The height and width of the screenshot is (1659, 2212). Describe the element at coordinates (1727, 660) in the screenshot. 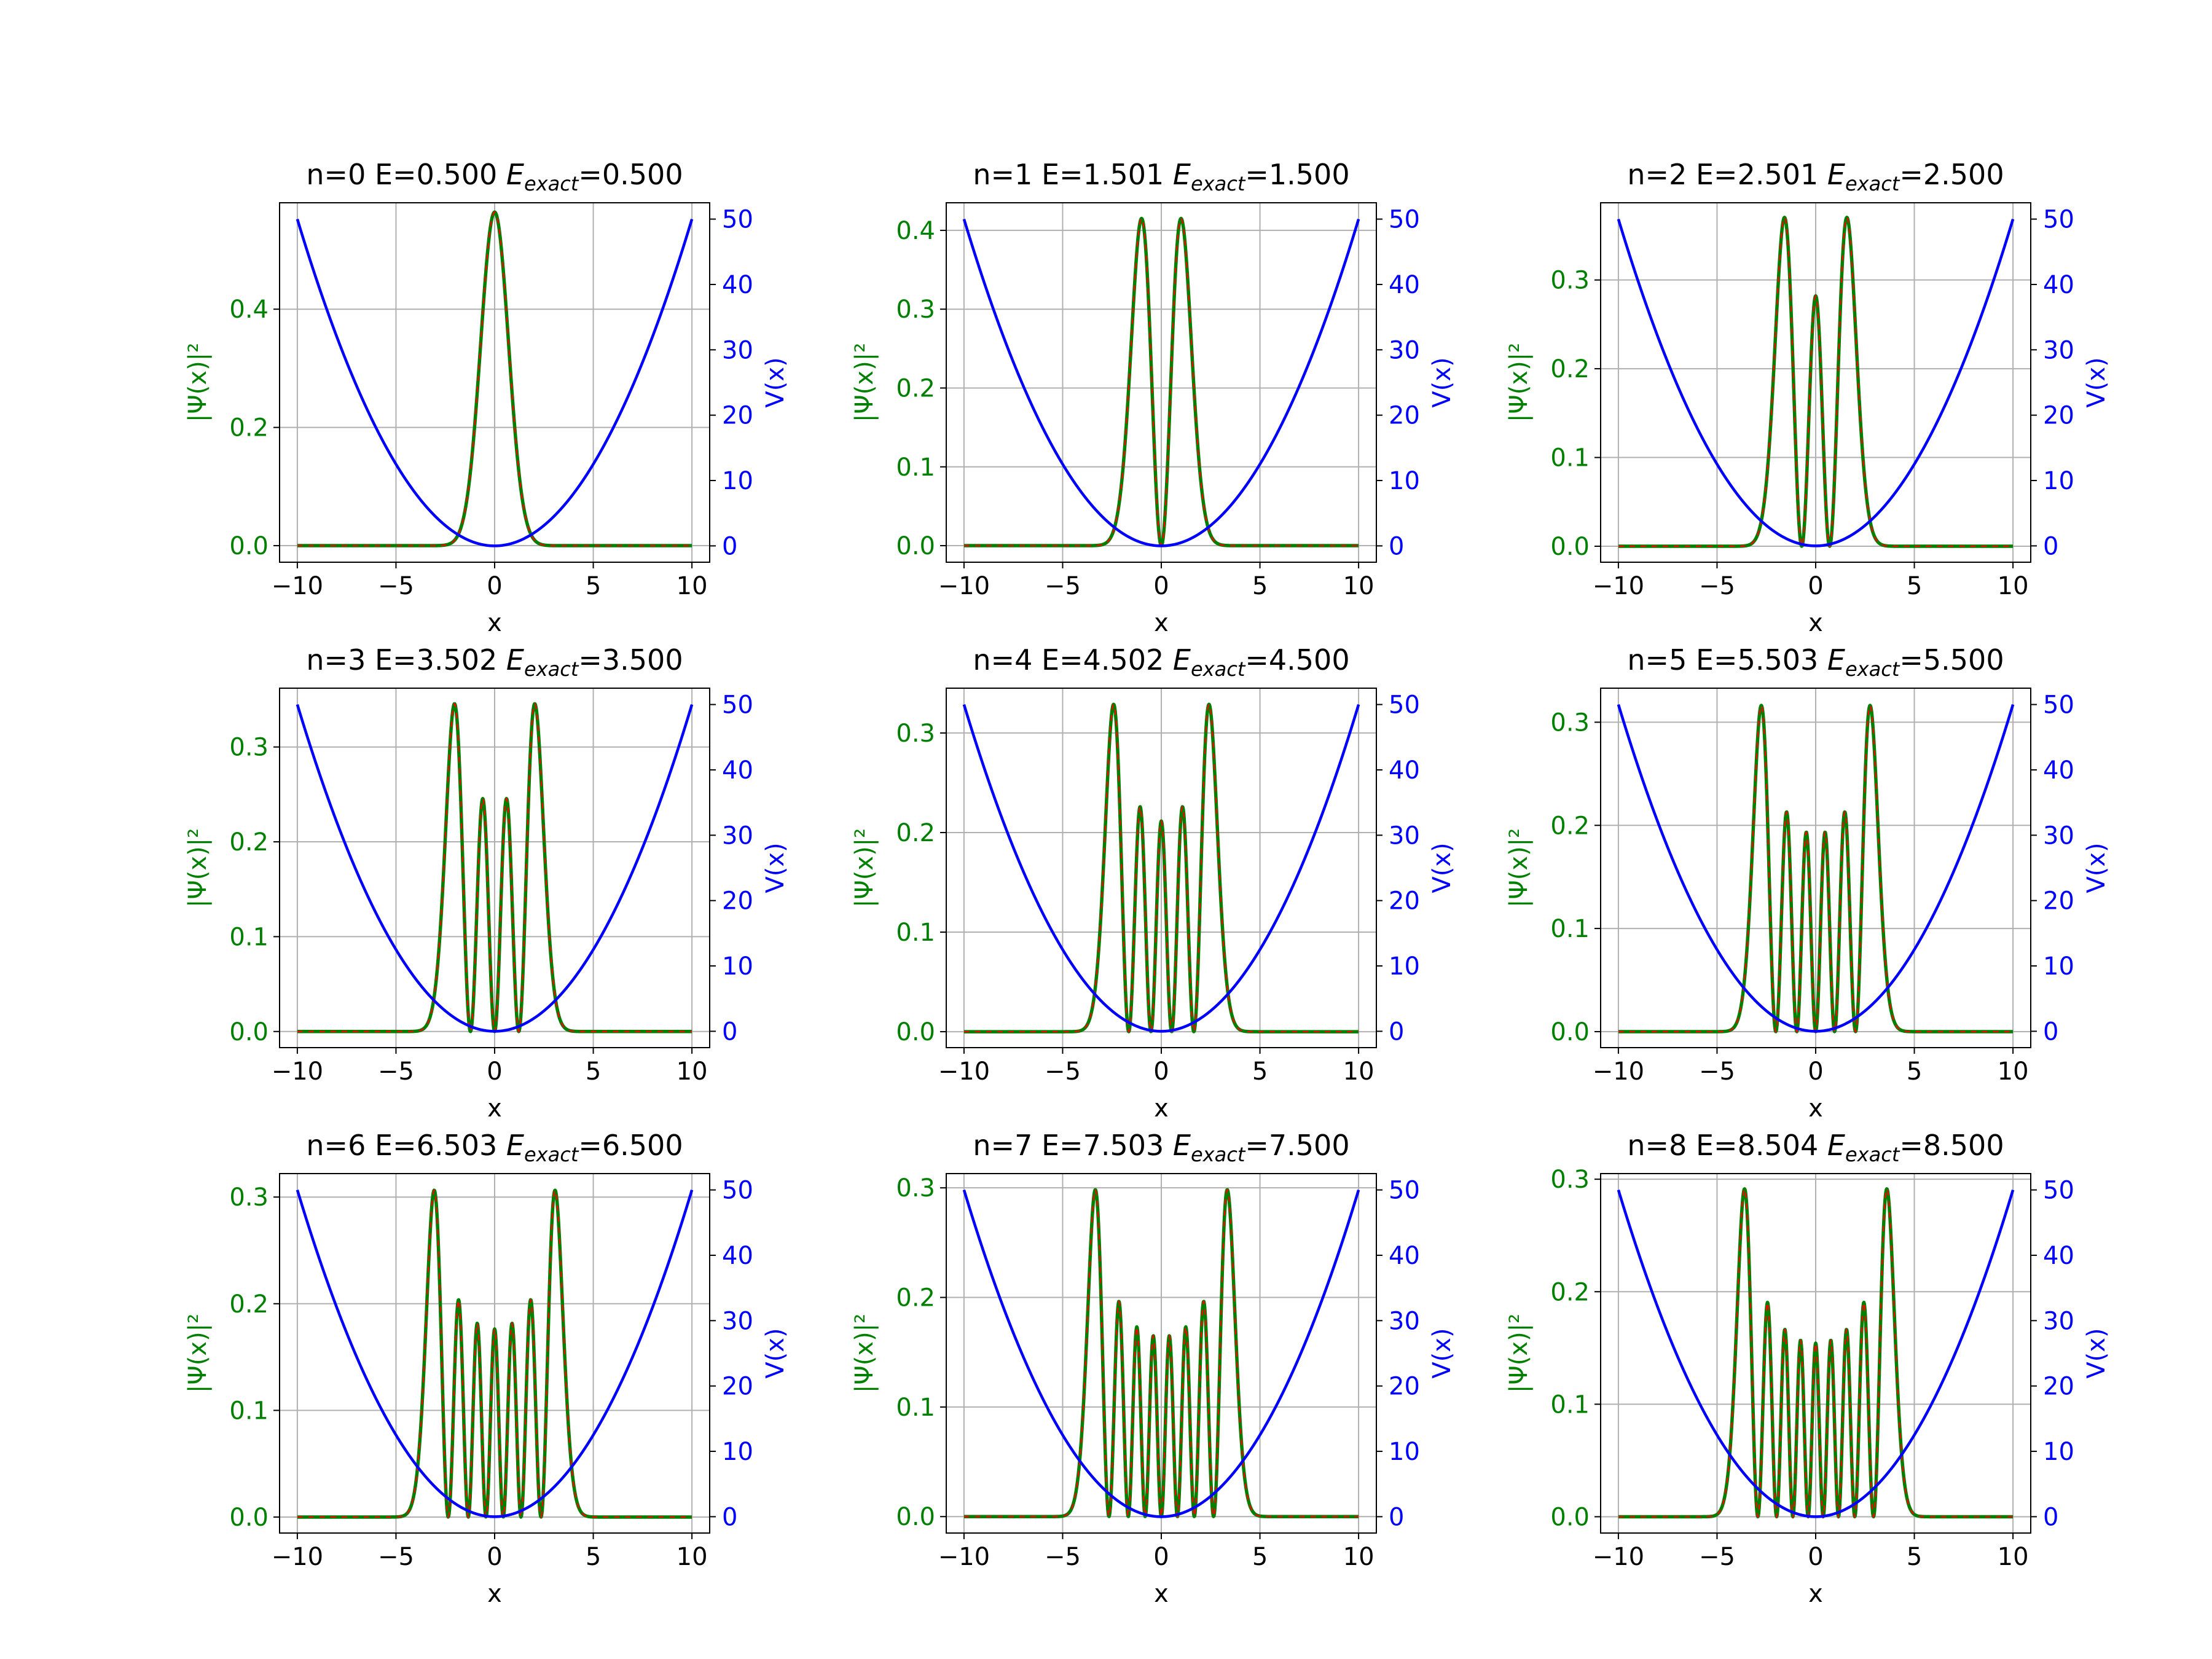

I see `title-energy: n=5 E=5.503` at that location.